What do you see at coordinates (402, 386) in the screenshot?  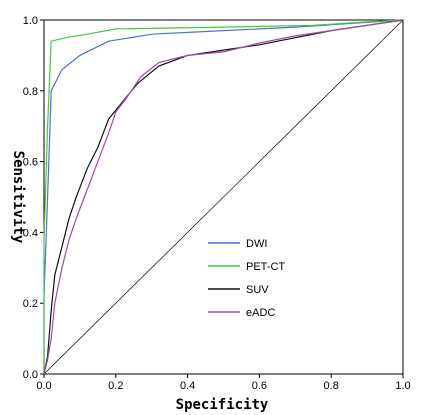 I see `x-tick-label: 1.0` at bounding box center [402, 386].